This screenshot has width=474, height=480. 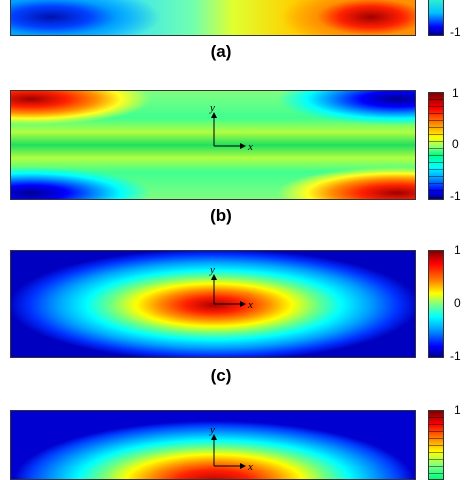 I want to click on colorbar-a-tick: -1, so click(x=455, y=32).